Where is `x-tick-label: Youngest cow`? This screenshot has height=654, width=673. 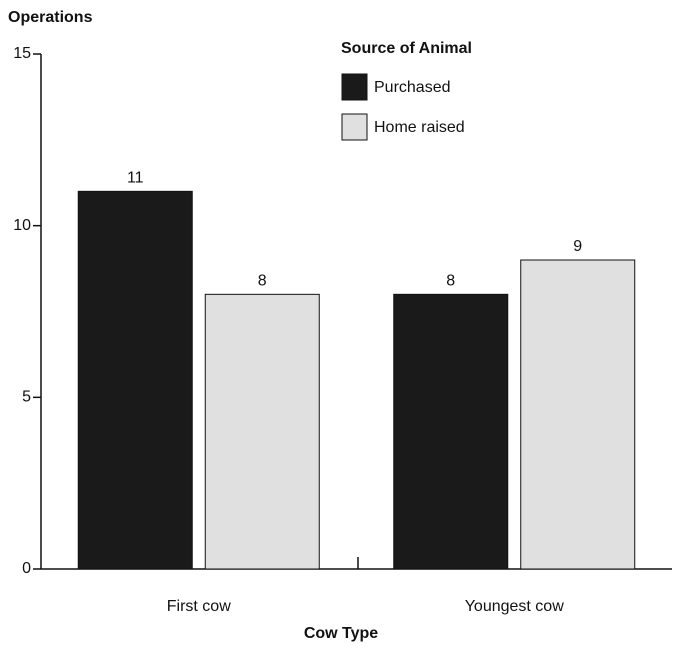 x-tick-label: Youngest cow is located at coordinates (514, 606).